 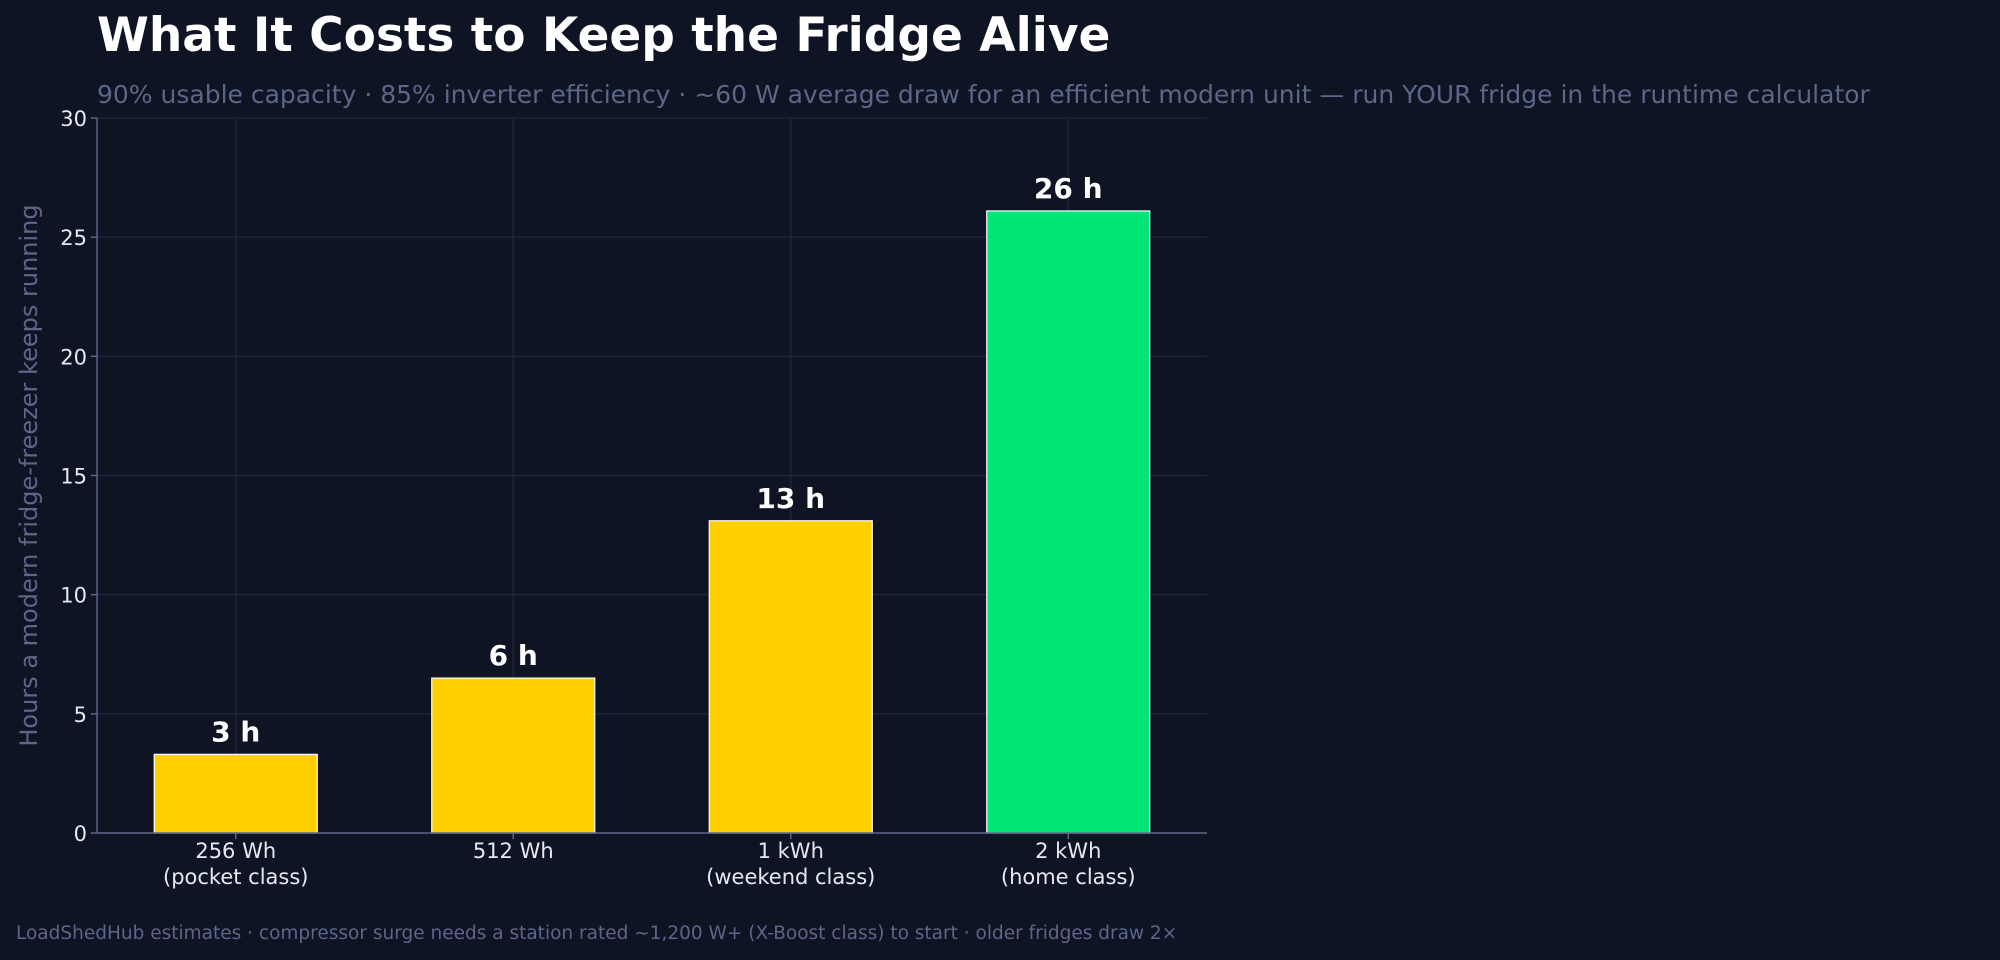 What do you see at coordinates (1068, 851) in the screenshot?
I see `x-tick-label: 2 kWh` at bounding box center [1068, 851].